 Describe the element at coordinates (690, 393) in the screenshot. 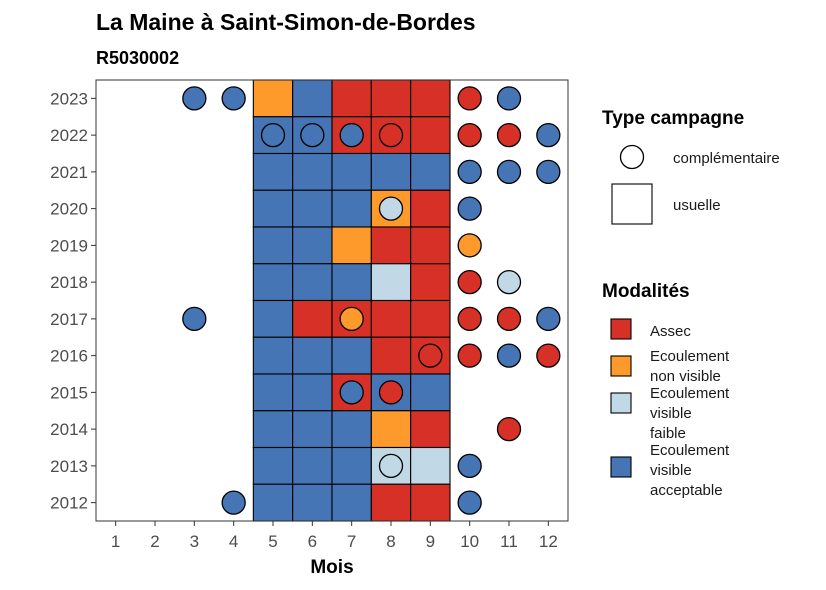

I see `legend-label-faible: Ecoulement` at that location.